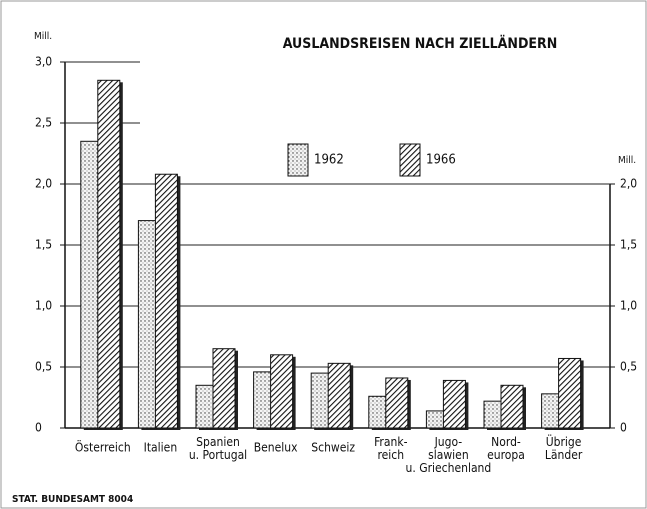  Describe the element at coordinates (333, 448) in the screenshot. I see `x-tick-label: Schweiz` at that location.